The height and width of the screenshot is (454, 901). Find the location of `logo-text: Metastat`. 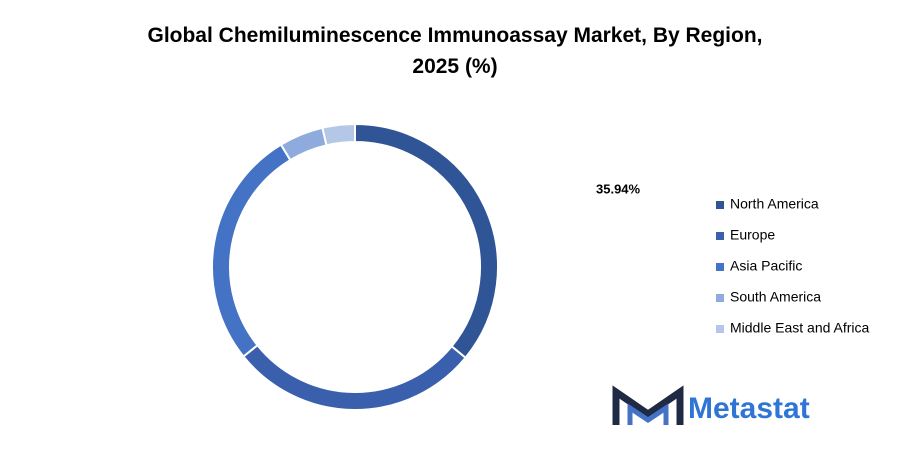

logo-text: Metastat is located at coordinates (749, 408).